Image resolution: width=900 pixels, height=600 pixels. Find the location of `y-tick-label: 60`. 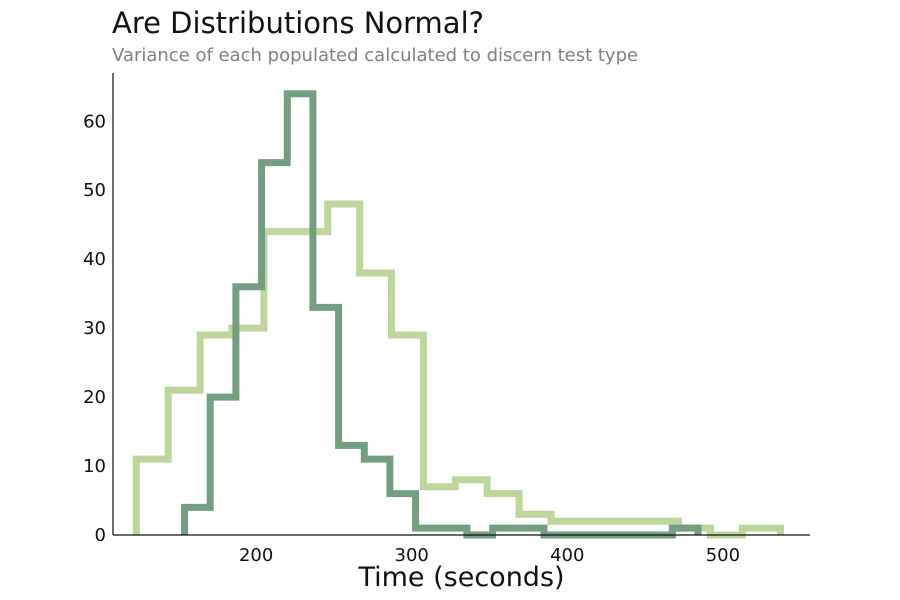

y-tick-label: 60 is located at coordinates (94, 121).